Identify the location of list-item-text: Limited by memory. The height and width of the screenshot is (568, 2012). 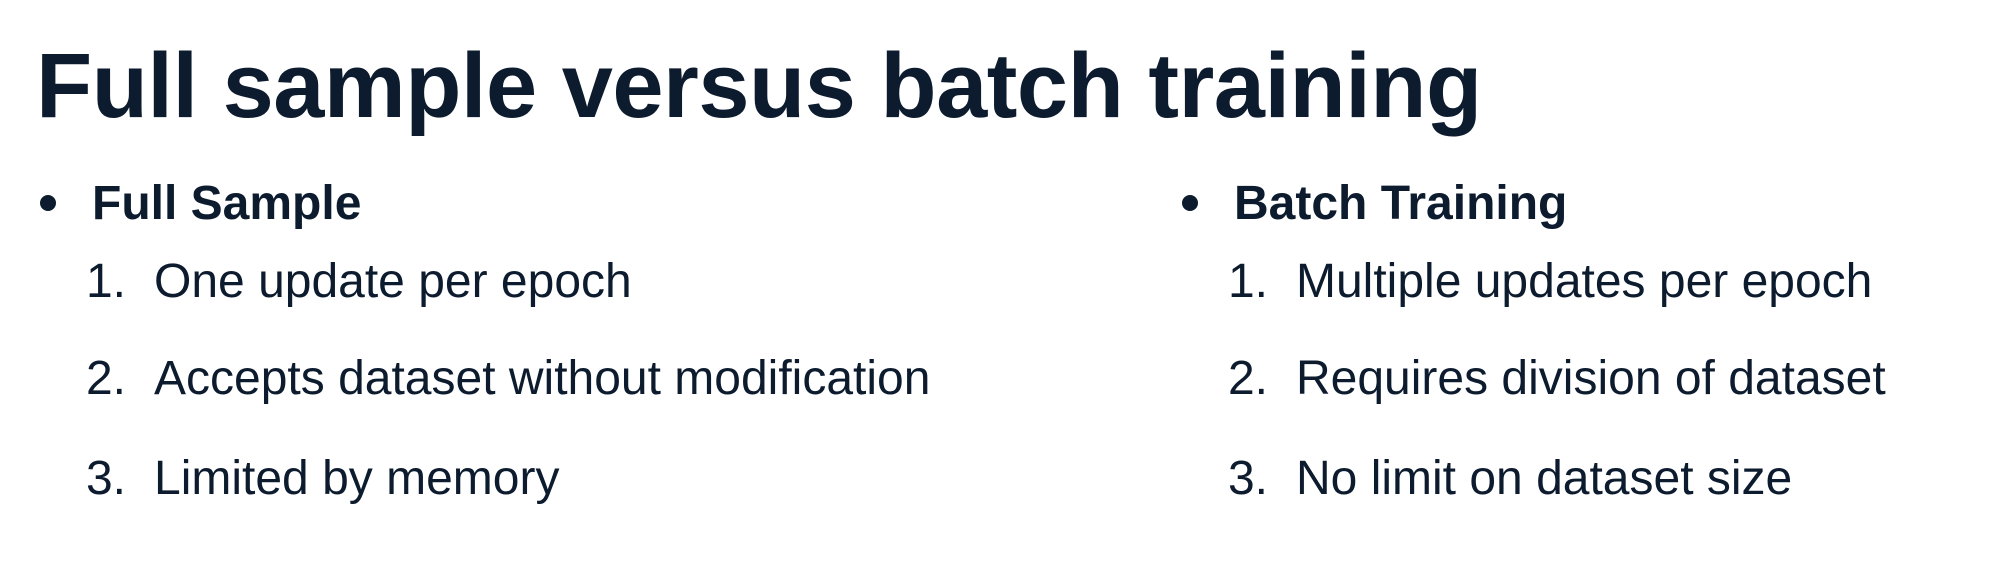
(357, 478).